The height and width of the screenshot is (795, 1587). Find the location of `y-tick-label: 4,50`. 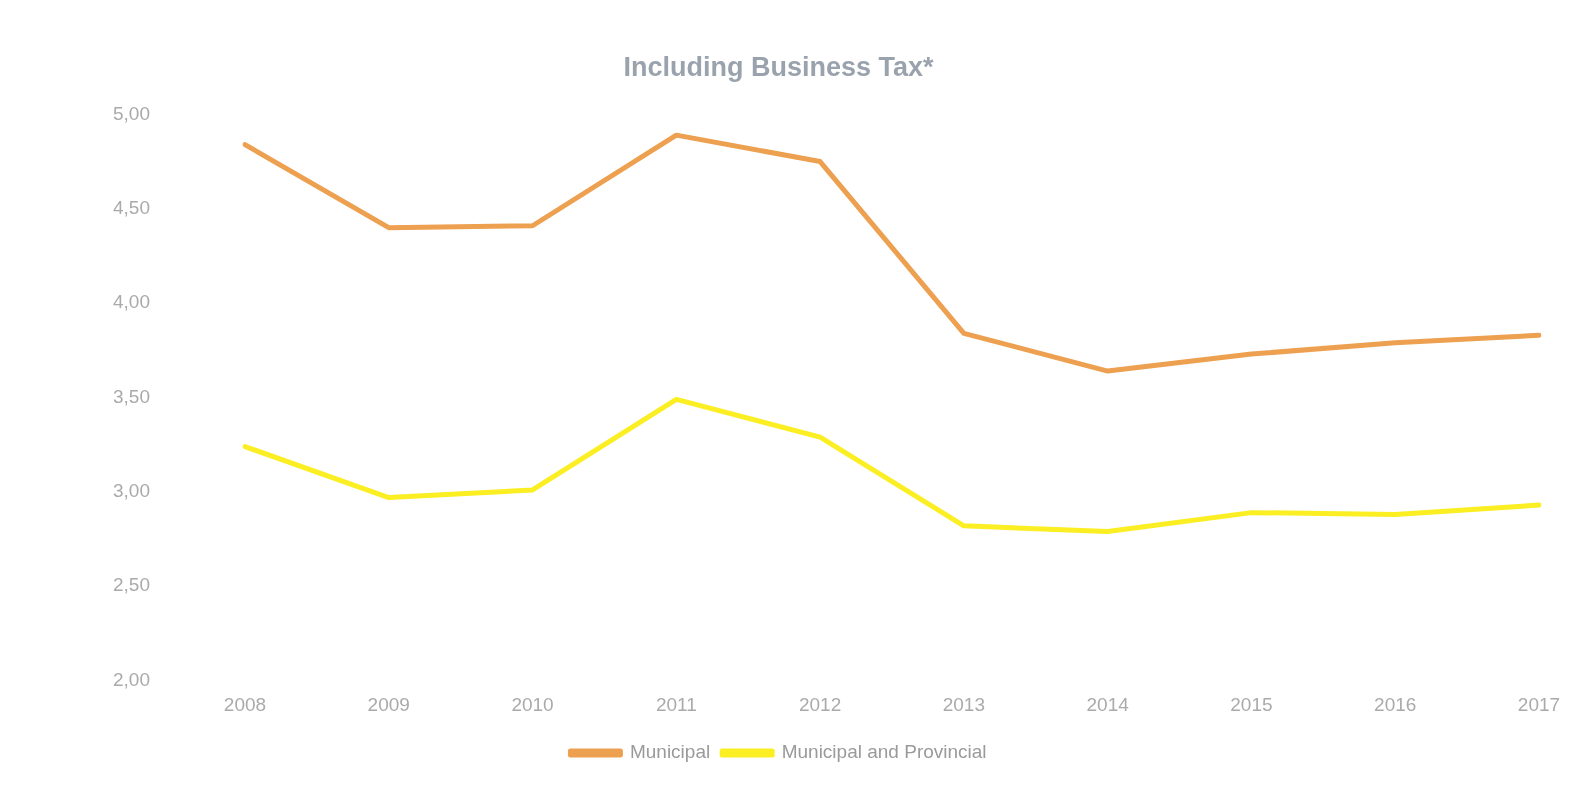

y-tick-label: 4,50 is located at coordinates (131, 207).